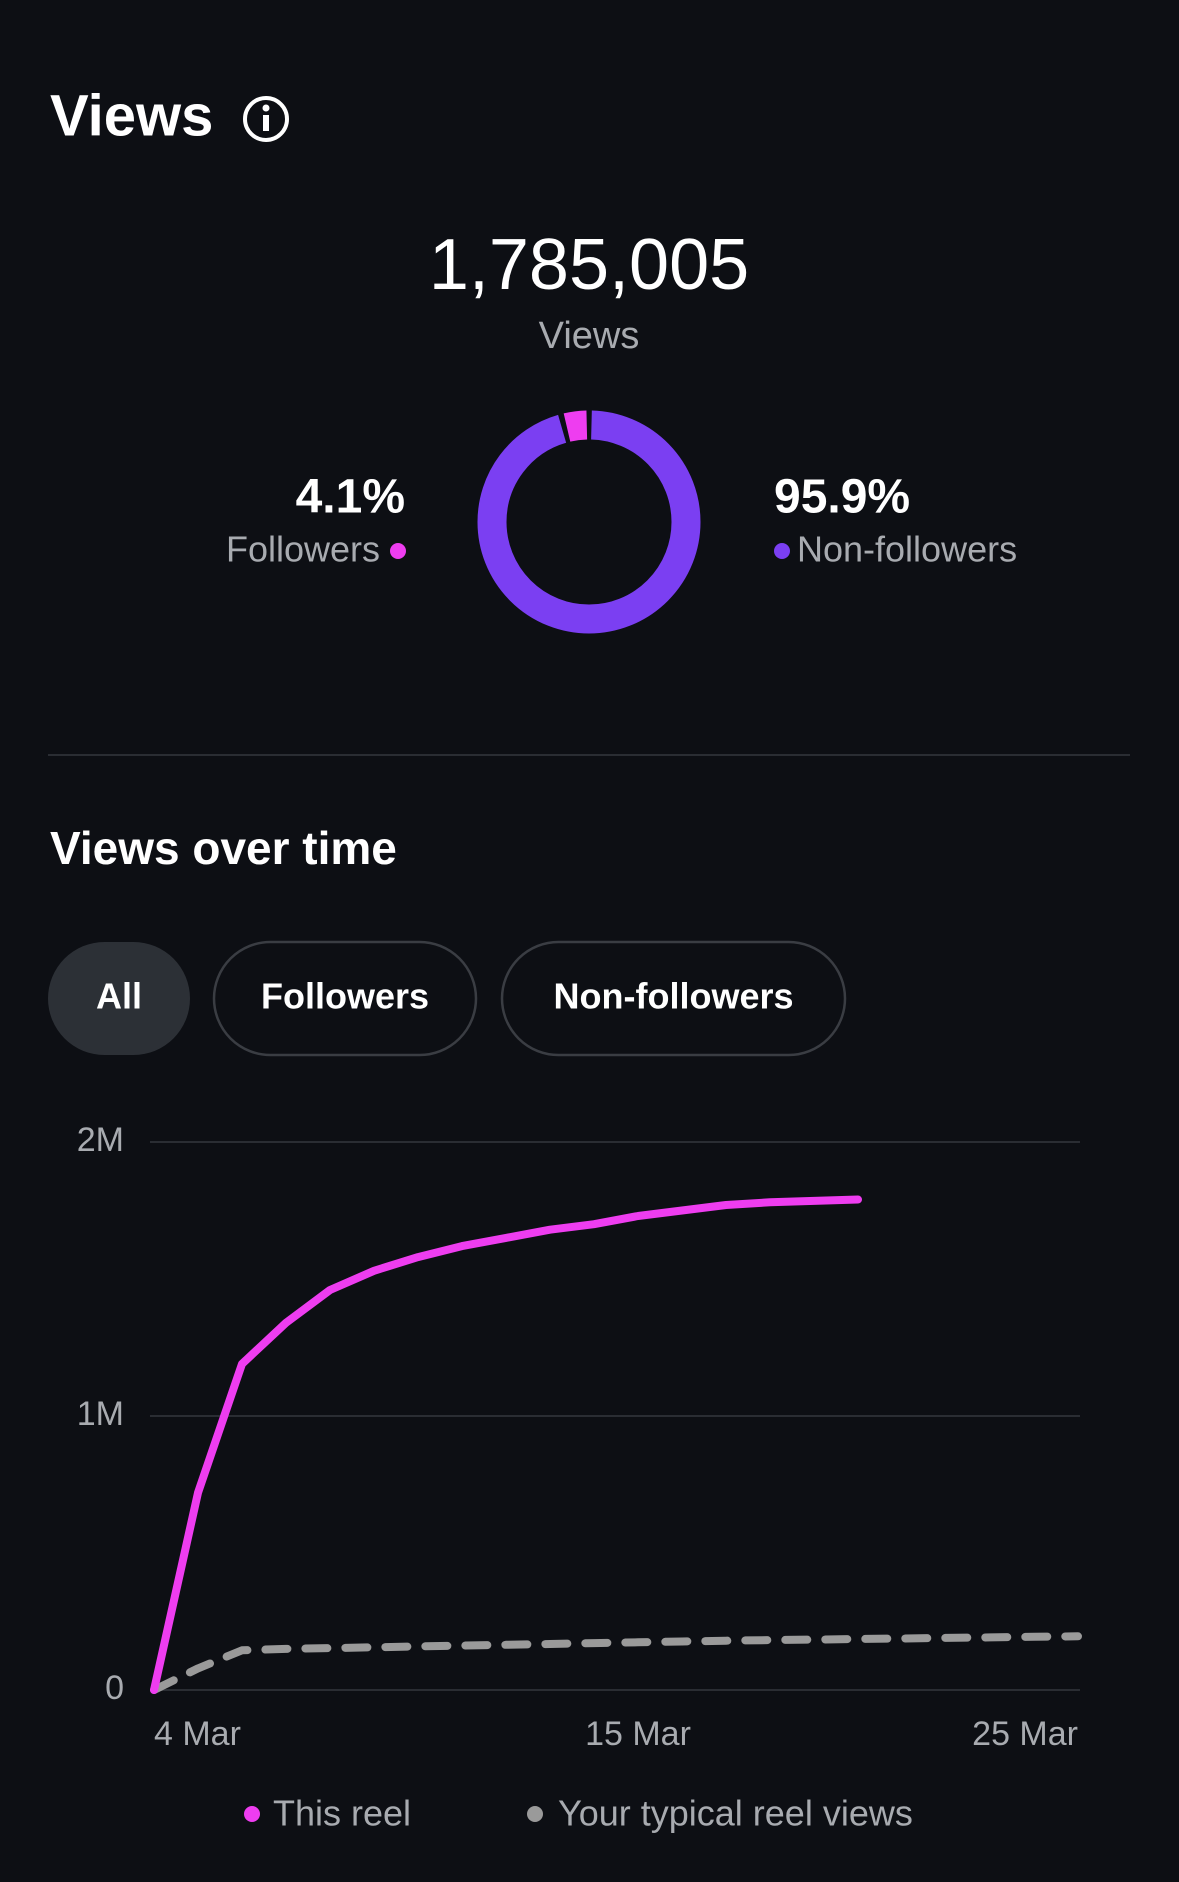  Describe the element at coordinates (589, 522) in the screenshot. I see `donut-segment` at that location.